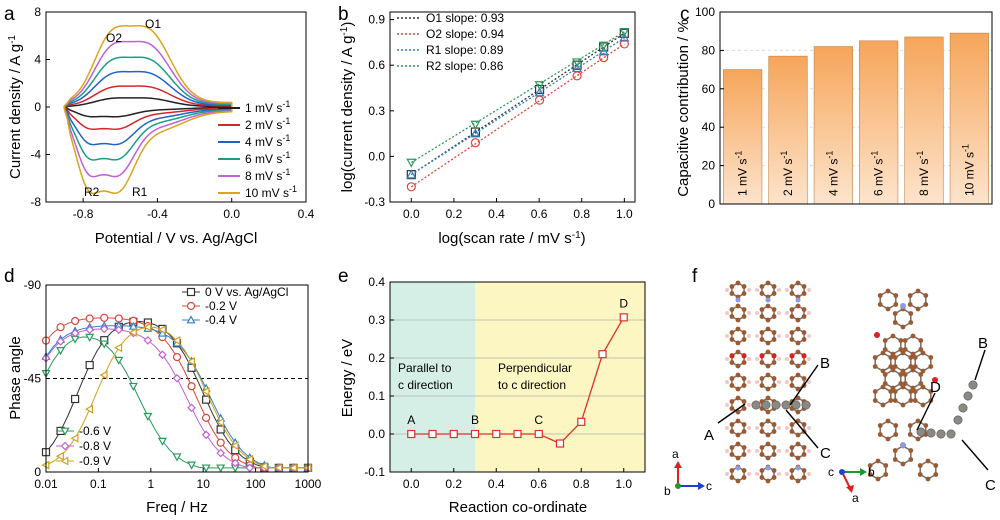  Describe the element at coordinates (920, 155) in the screenshot. I see `panel-c-bar-label-sup: -1` at that location.